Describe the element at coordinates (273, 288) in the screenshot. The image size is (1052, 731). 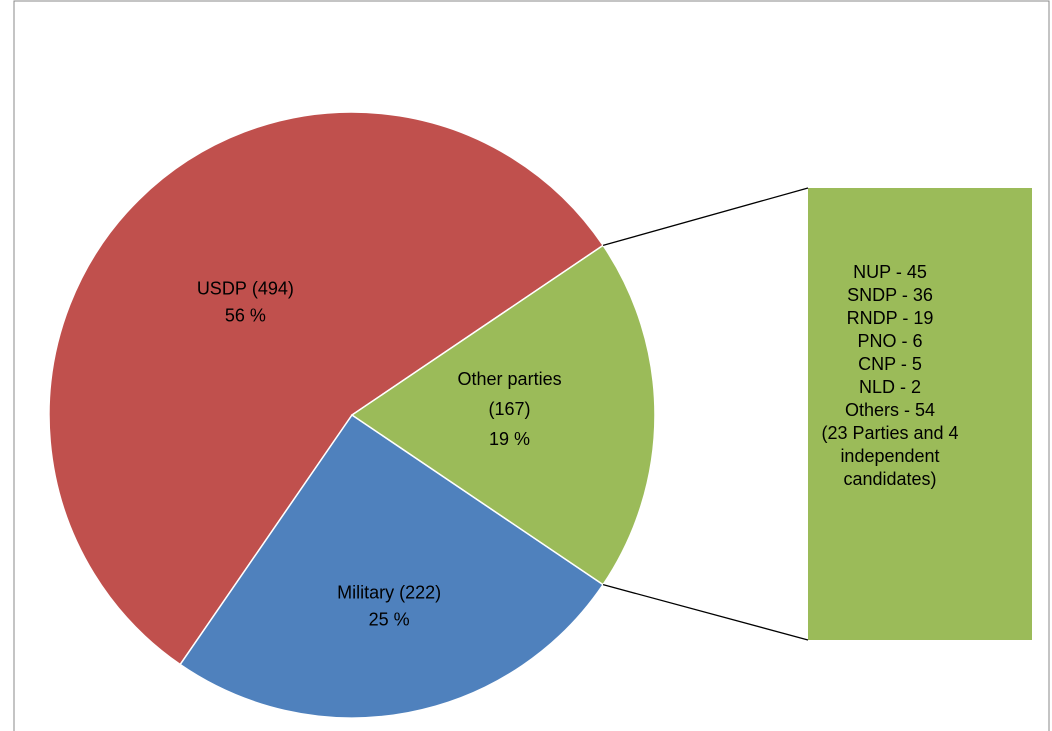
I see `value-label: (494)` at that location.